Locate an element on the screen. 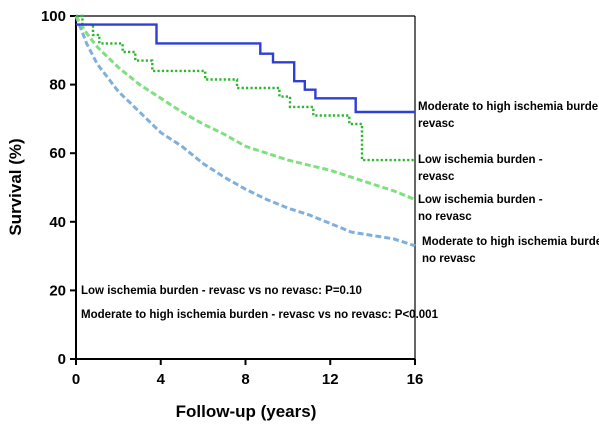 The image size is (599, 424). x-tick-label-4: 4 is located at coordinates (161, 379).